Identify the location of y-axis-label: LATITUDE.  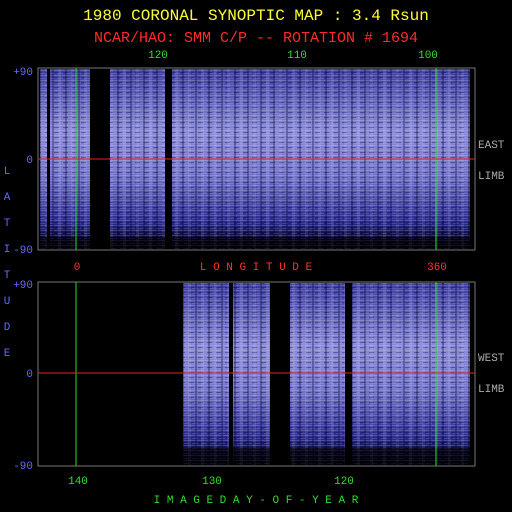
(7, 270).